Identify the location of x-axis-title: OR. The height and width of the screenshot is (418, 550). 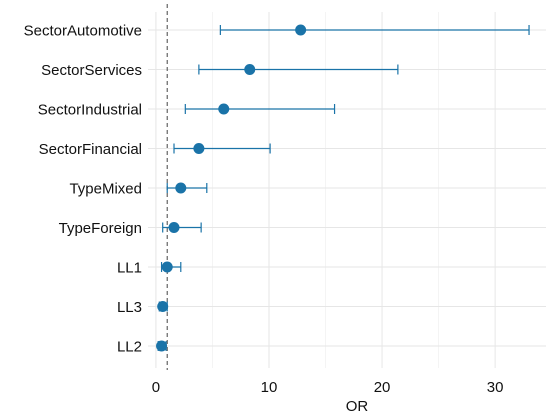
(357, 406).